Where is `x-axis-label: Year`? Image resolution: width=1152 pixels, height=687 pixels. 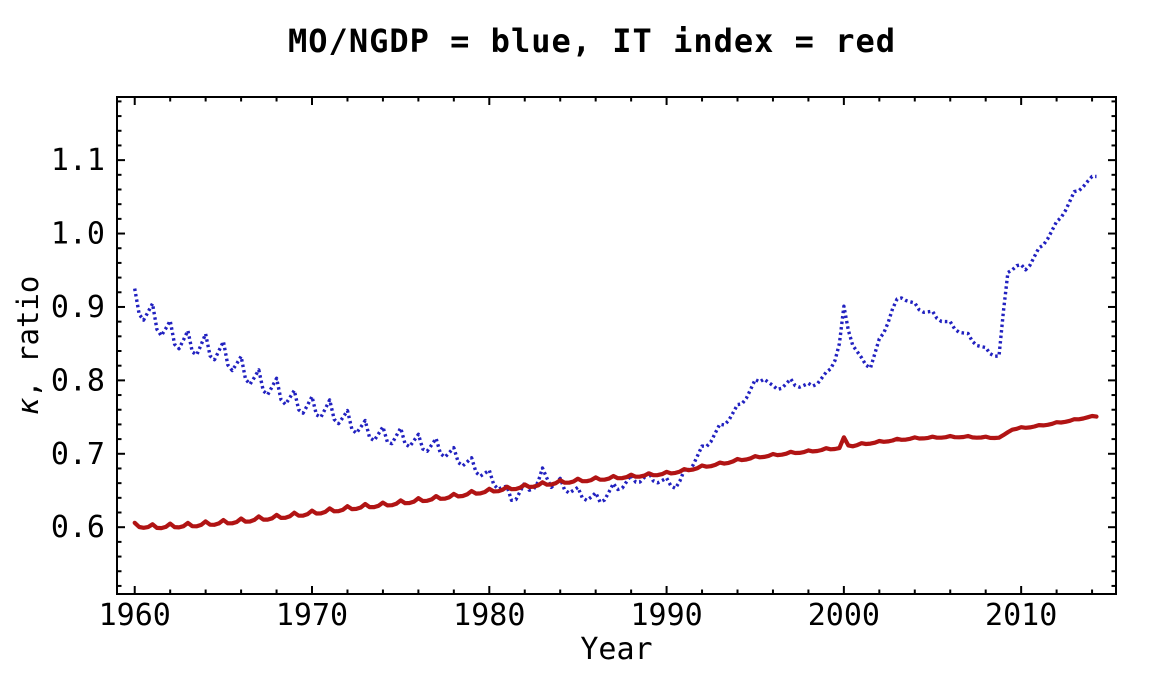
x-axis-label: Year is located at coordinates (616, 649).